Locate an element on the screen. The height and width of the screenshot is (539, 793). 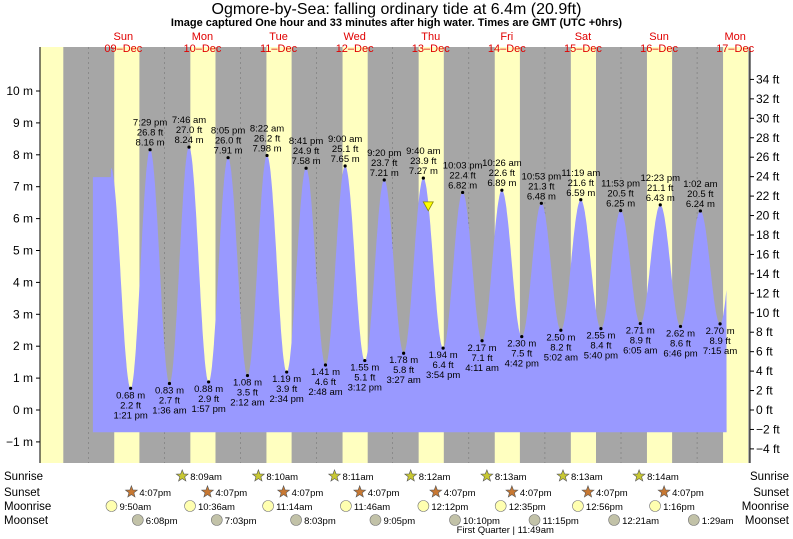
feet-tick-label: 16 ft is located at coordinates (768, 254).